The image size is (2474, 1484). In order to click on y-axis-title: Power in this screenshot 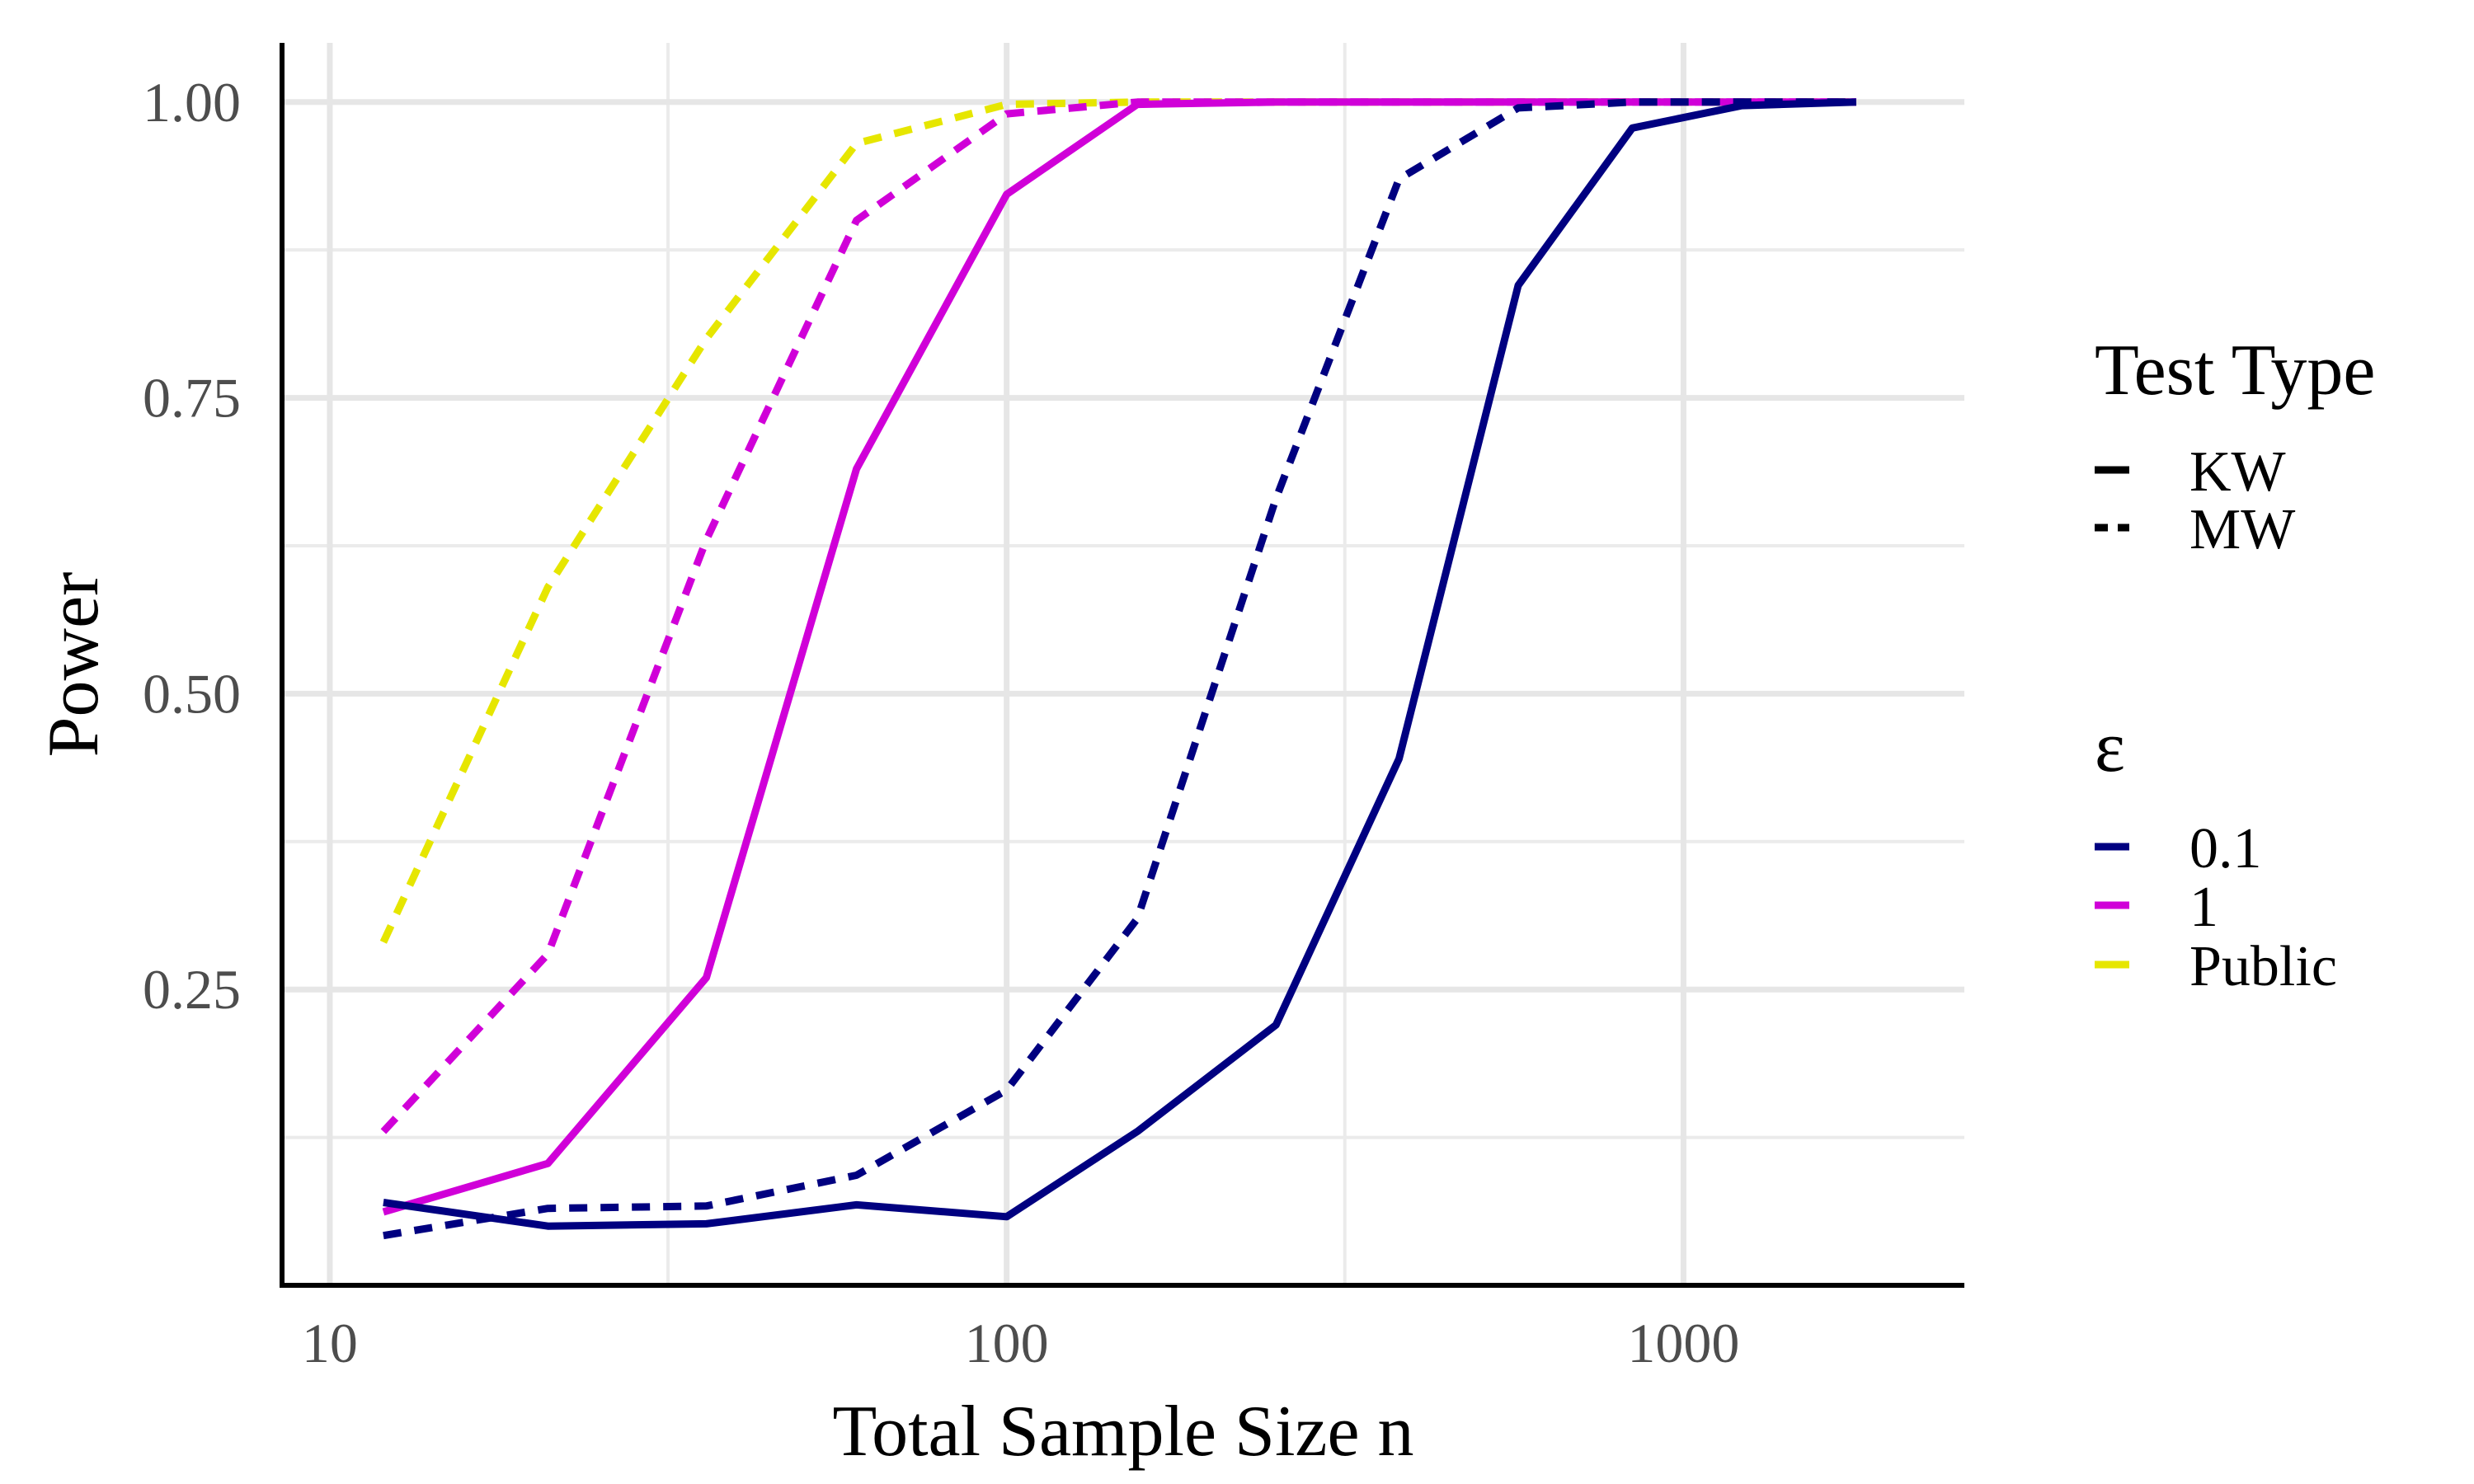, I will do `click(74, 665)`.